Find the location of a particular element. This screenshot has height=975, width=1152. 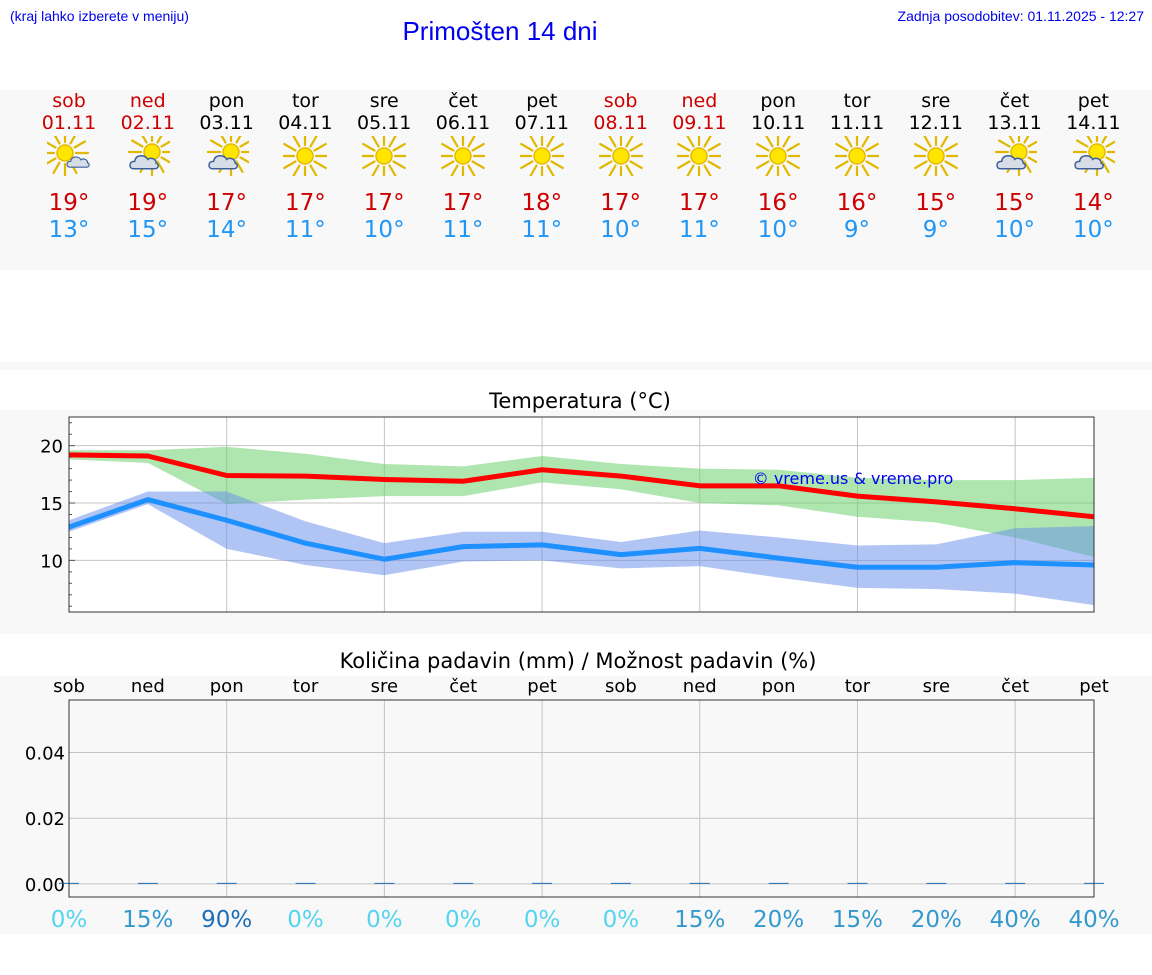

max-temp: 14° is located at coordinates (1093, 203).